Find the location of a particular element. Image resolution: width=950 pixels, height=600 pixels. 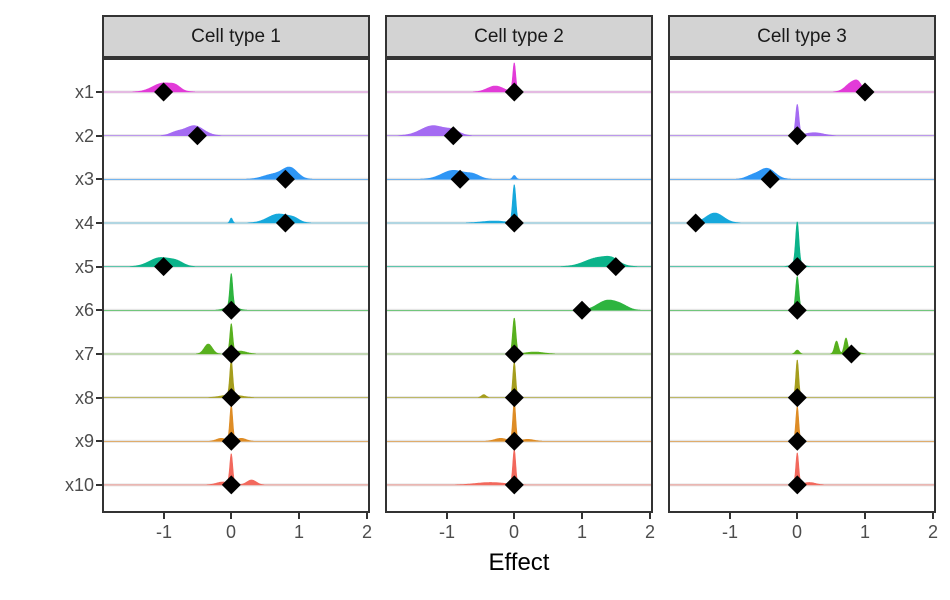

y-axis-label-x3: x3 is located at coordinates (84, 179).